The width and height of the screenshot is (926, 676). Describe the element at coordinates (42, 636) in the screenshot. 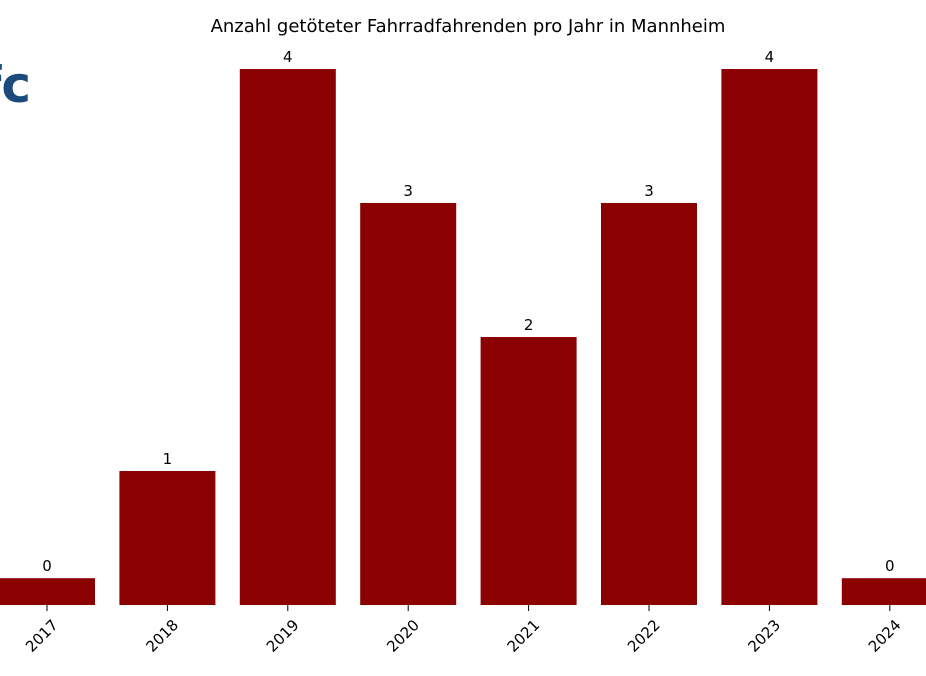

I see `x-tick-label-2017: 2017` at that location.